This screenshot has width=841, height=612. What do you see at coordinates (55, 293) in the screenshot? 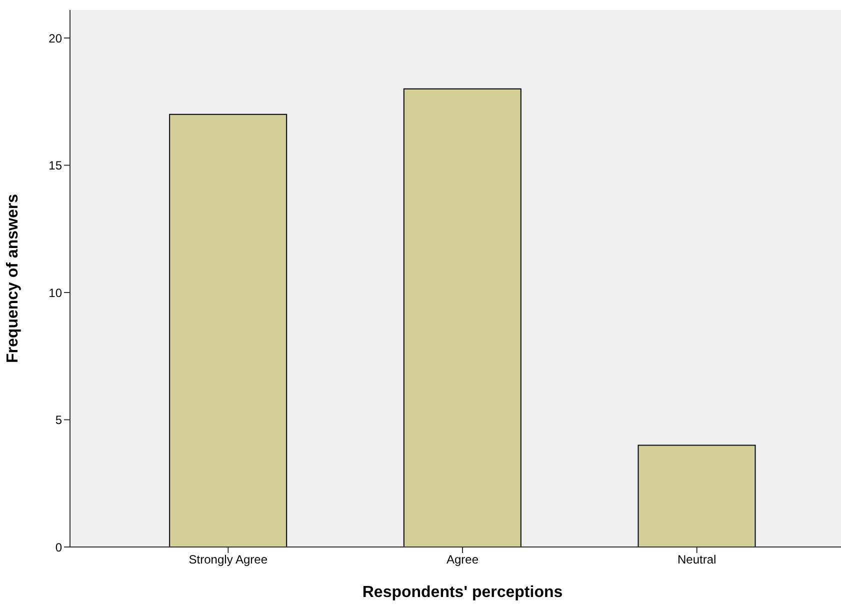
I see `y-tick-label: 10` at bounding box center [55, 293].